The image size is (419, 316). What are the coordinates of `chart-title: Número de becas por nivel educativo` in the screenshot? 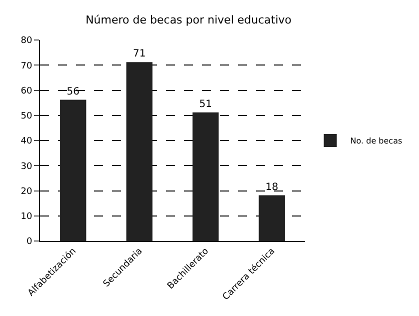 It's located at (189, 20).